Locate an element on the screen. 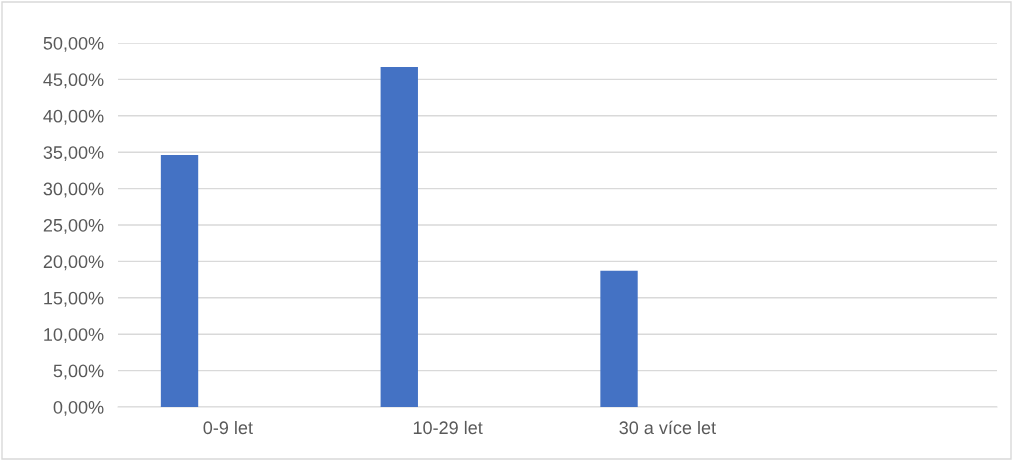 This screenshot has width=1013, height=461. y-tick-label: 35,00% is located at coordinates (73, 154).